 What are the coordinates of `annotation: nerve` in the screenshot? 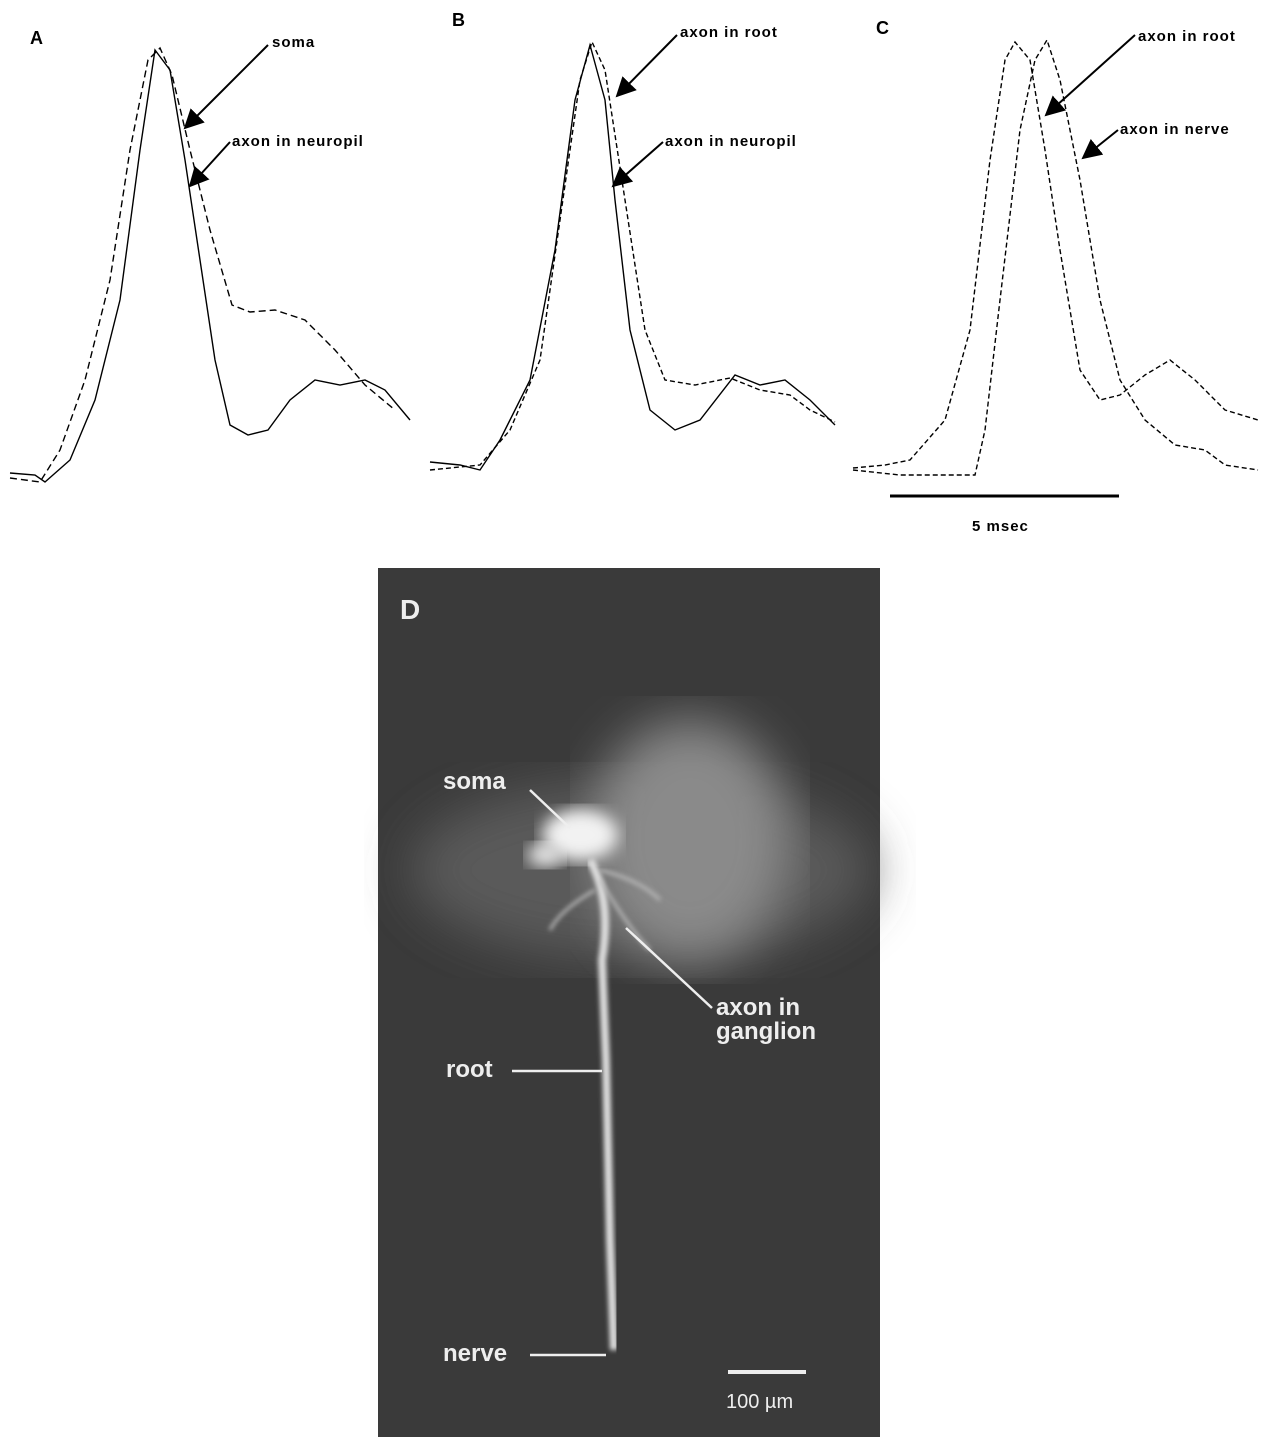 It's located at (475, 1353).